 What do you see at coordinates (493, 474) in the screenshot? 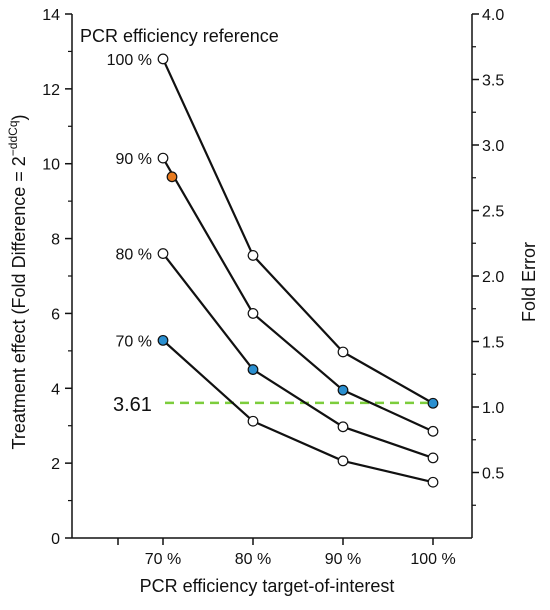
I see `y2-tick-label: 0.5` at bounding box center [493, 474].